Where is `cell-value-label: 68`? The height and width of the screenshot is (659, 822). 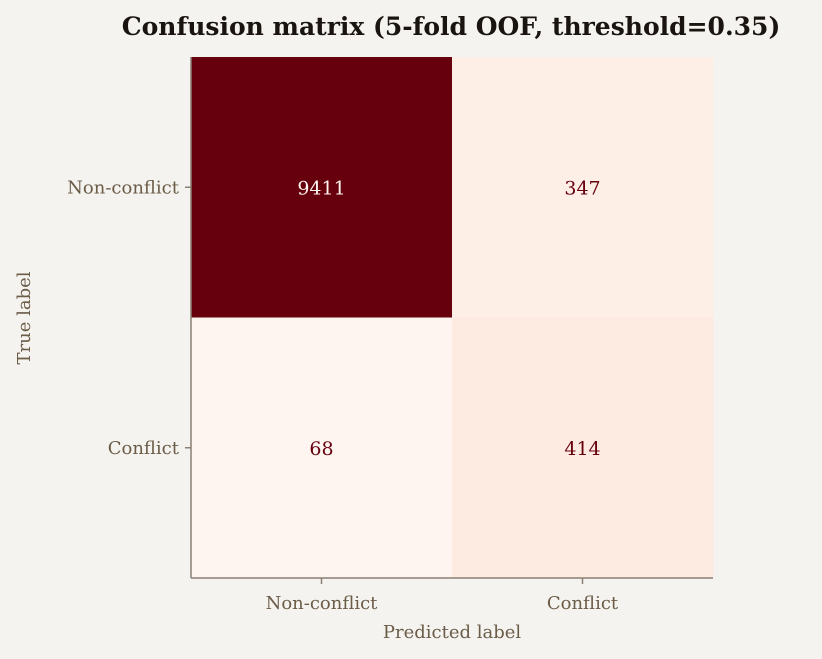
cell-value-label: 68 is located at coordinates (321, 449).